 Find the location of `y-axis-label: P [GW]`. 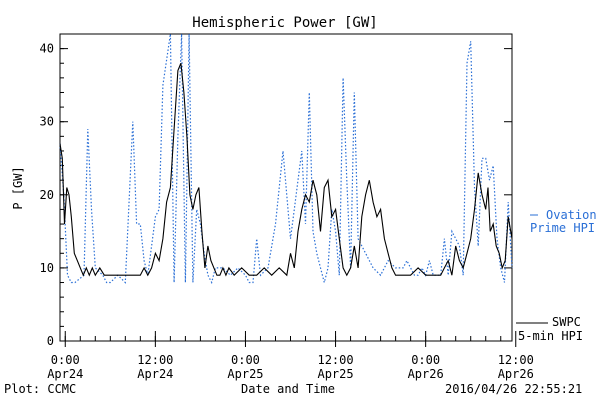

y-axis-label: P [GW] is located at coordinates (18, 187).